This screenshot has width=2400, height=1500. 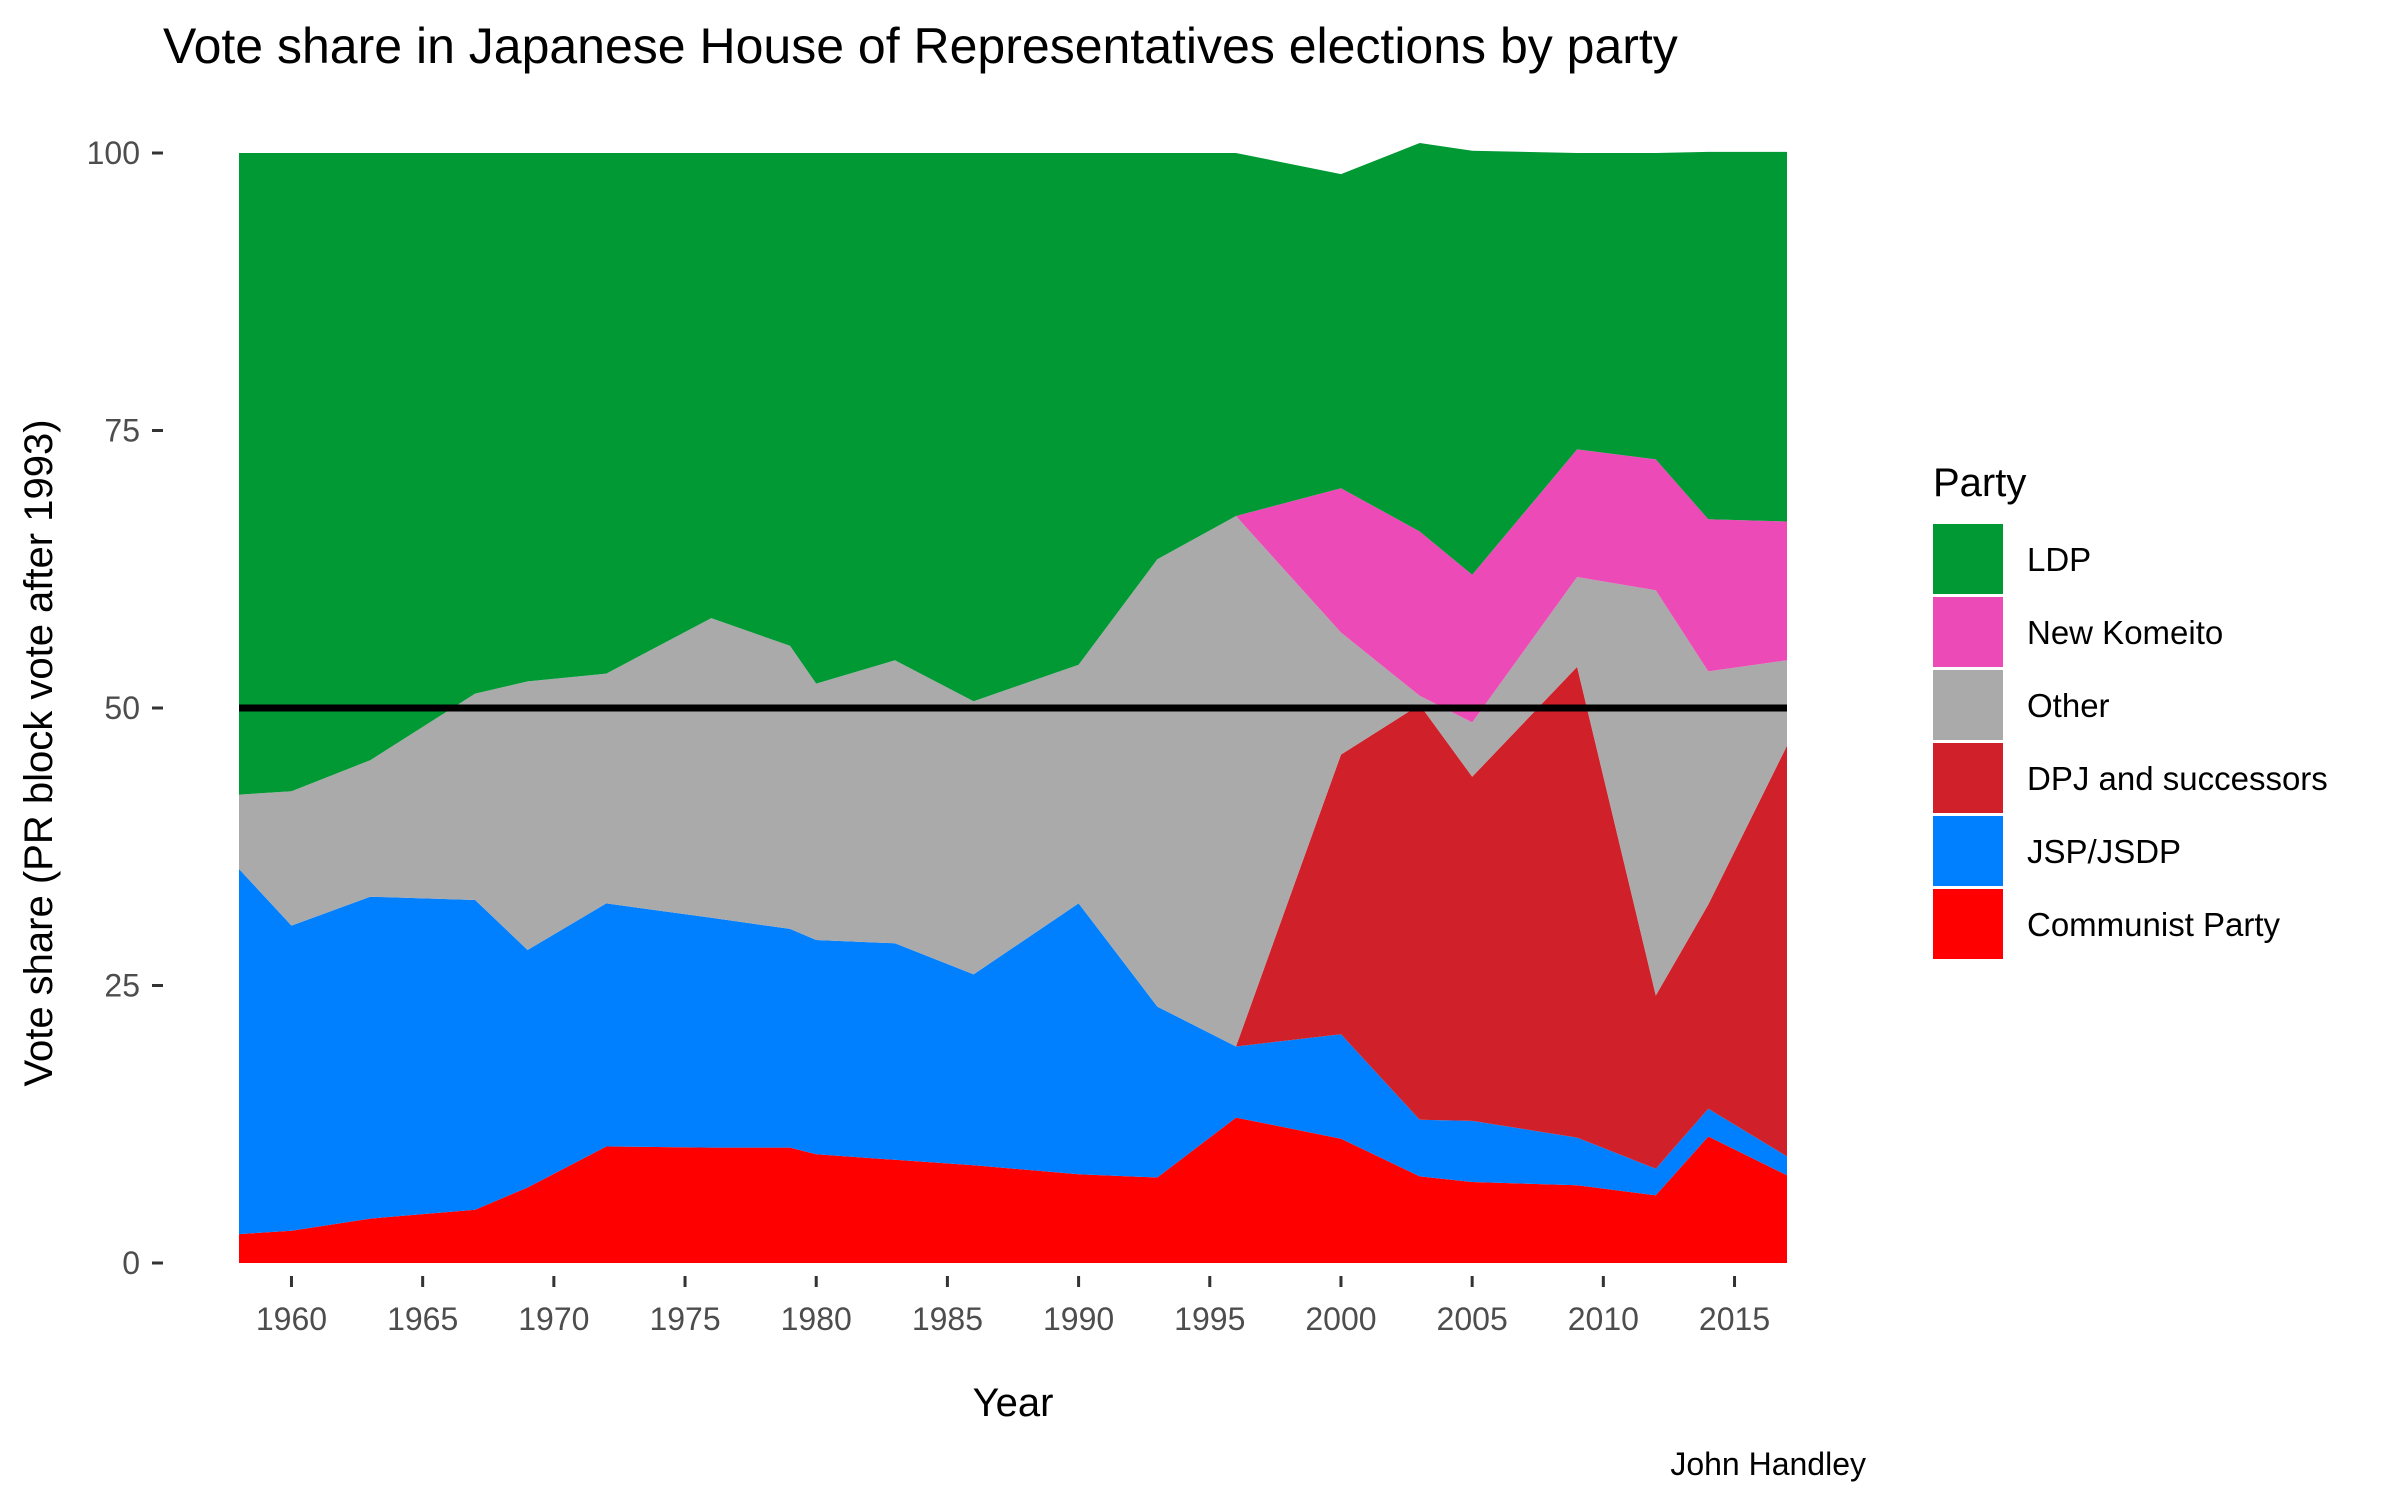 I want to click on legend-key-jsp-jsdp, so click(x=1968, y=851).